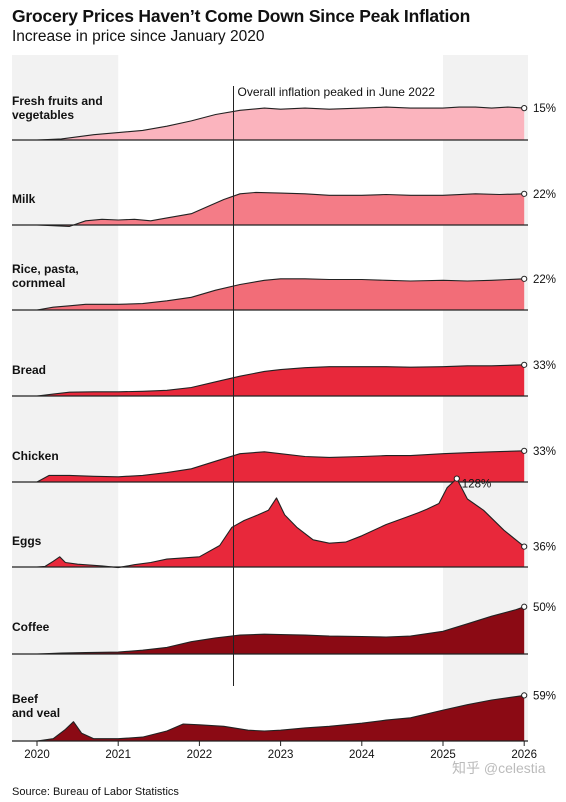  What do you see at coordinates (281, 755) in the screenshot?
I see `x-tick-label-2023: 2023` at bounding box center [281, 755].